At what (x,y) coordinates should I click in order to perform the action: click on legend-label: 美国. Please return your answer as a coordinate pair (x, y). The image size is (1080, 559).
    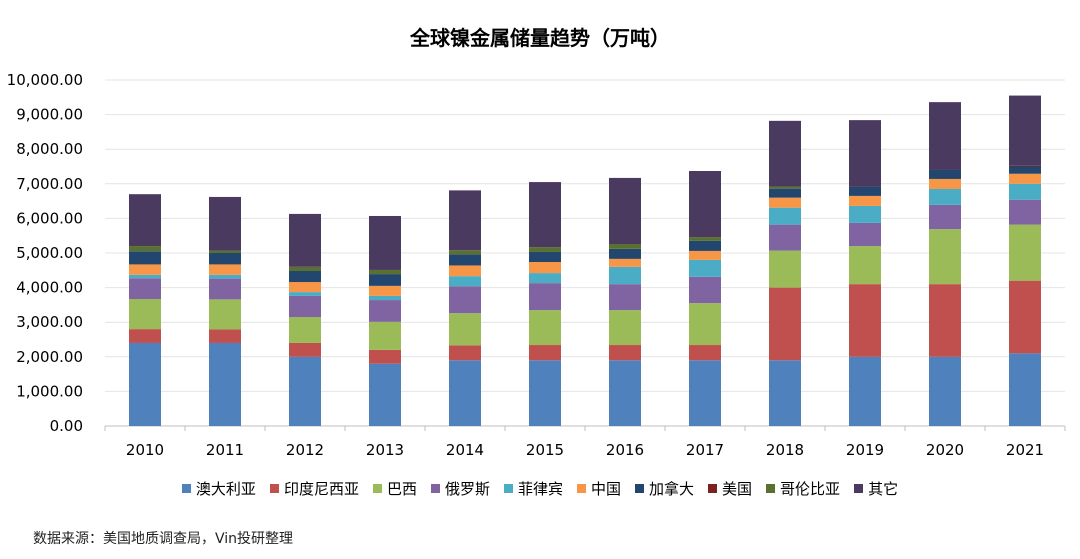
    Looking at the image, I should click on (737, 489).